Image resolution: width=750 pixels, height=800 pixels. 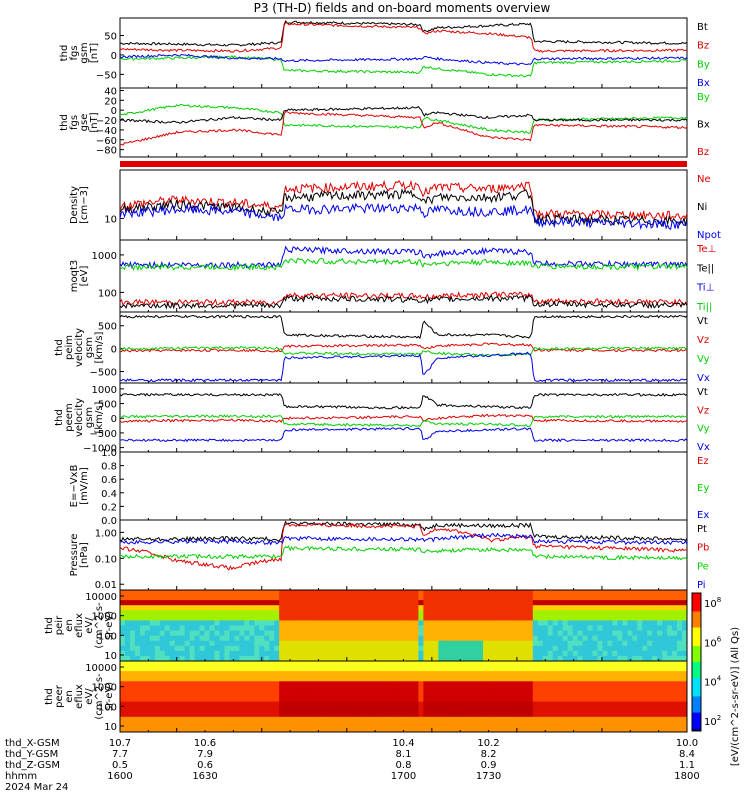 I want to click on legend-entry: Pe, so click(x=703, y=566).